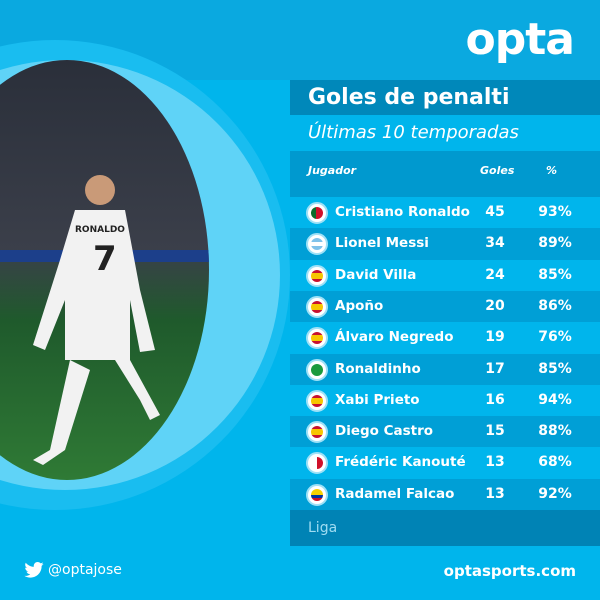 The height and width of the screenshot is (600, 600). I want to click on table-row: Álvaro Negredo 19 76%, so click(445, 338).